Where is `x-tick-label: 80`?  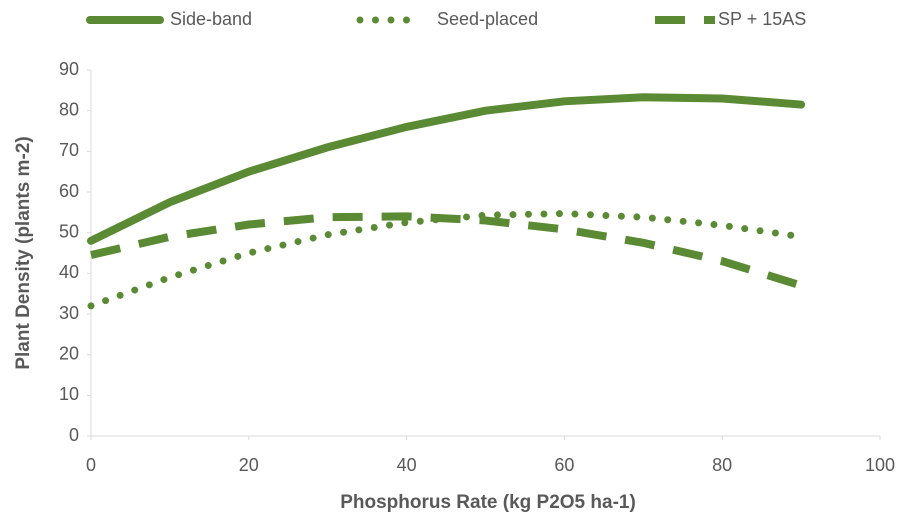
x-tick-label: 80 is located at coordinates (722, 465).